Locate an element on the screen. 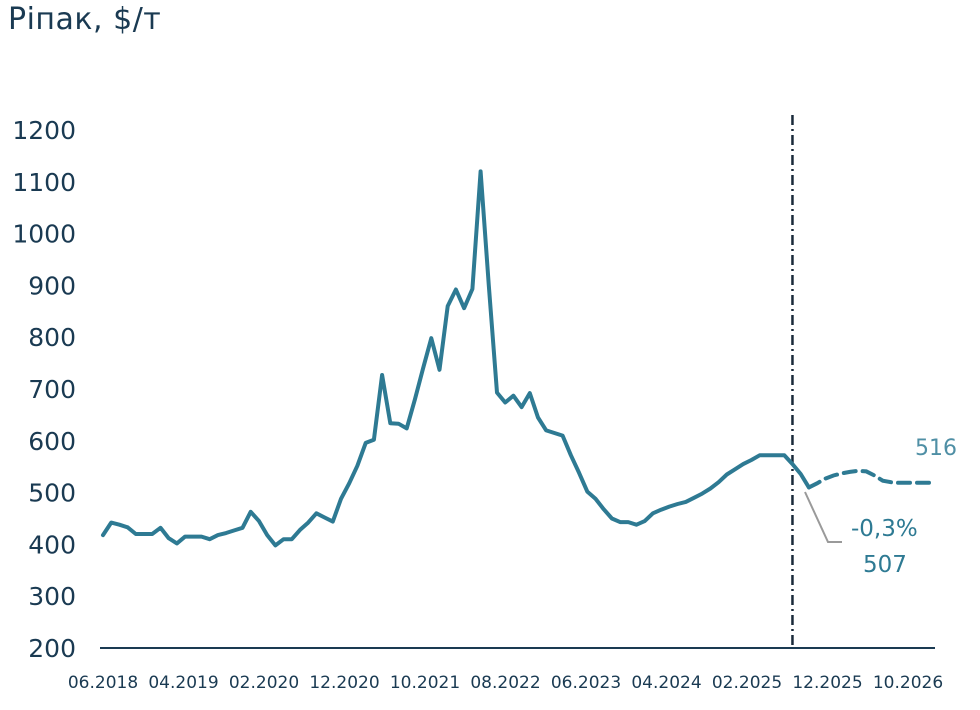 This screenshot has width=980, height=710. x-tick-label: 06.2018 is located at coordinates (103, 683).